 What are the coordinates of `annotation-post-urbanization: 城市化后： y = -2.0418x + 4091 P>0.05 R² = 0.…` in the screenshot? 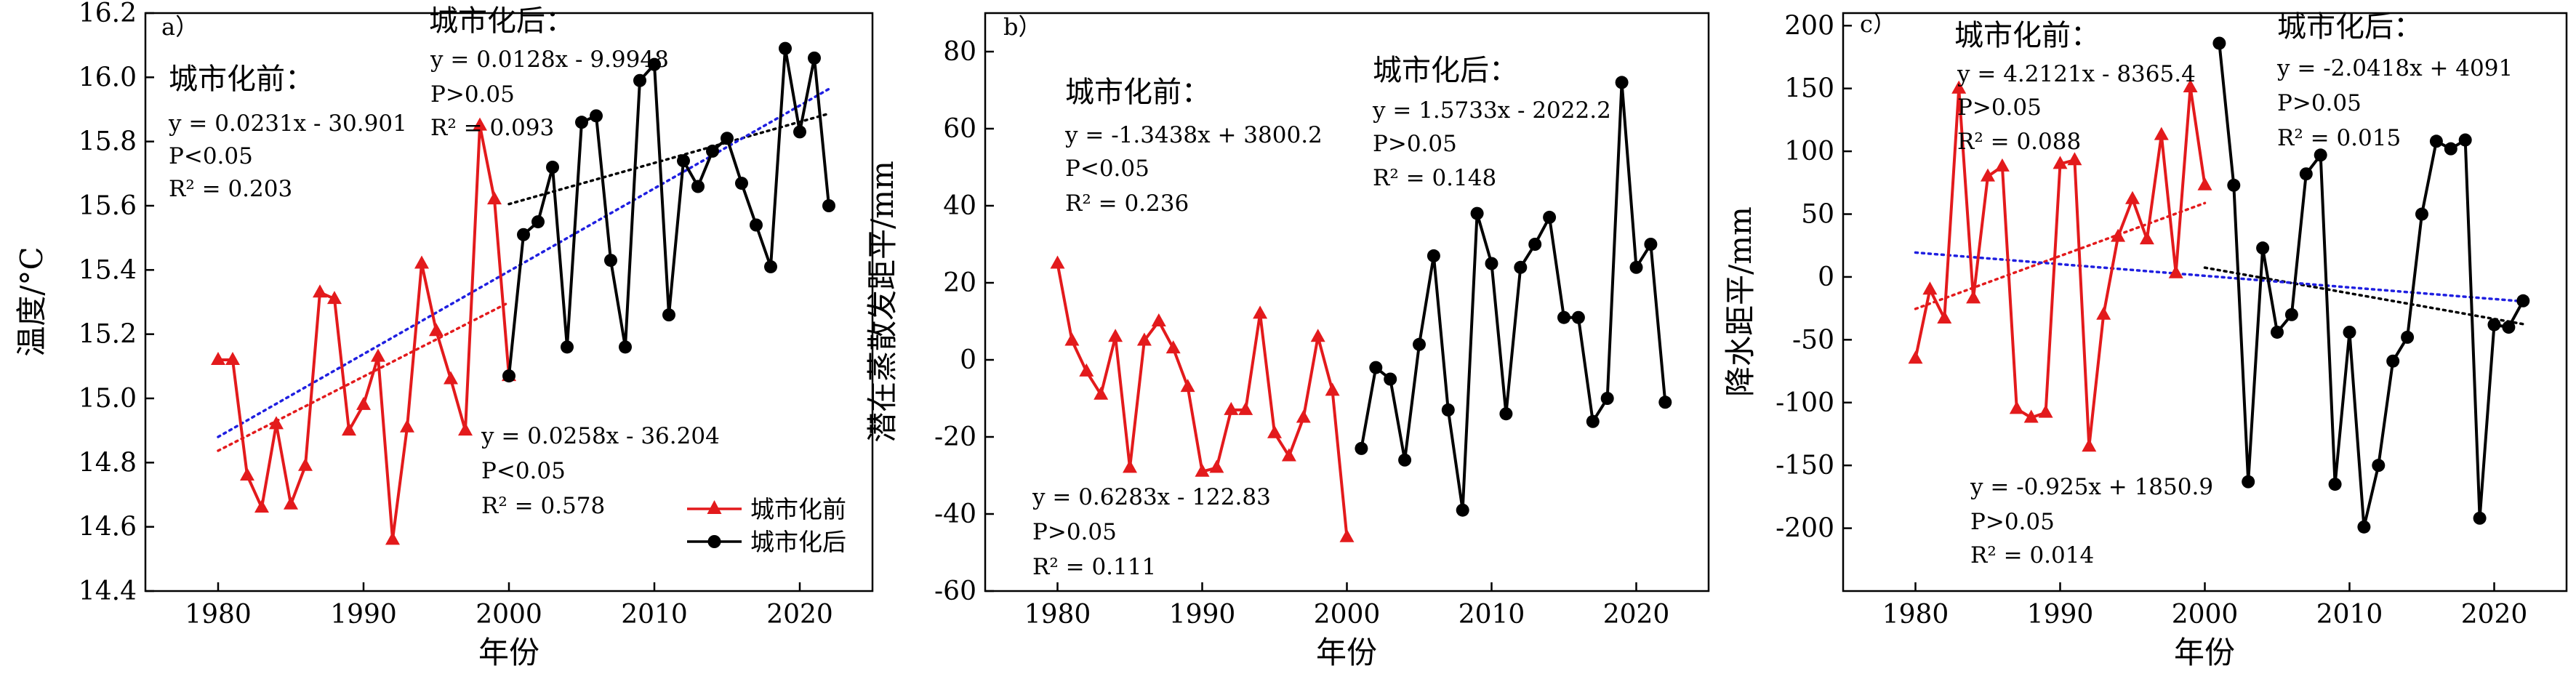 It's located at (2395, 80).